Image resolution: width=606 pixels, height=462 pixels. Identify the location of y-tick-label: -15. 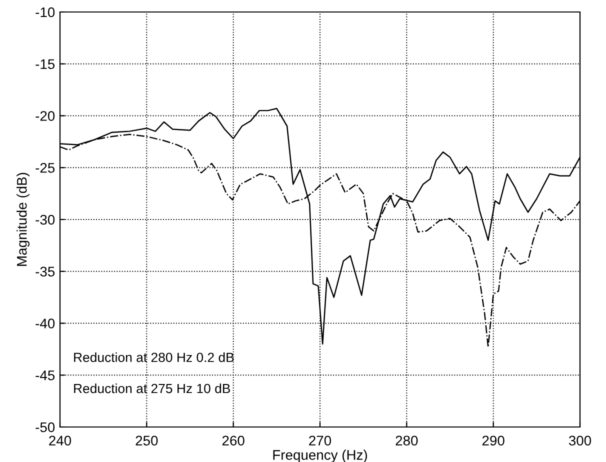
(45, 64).